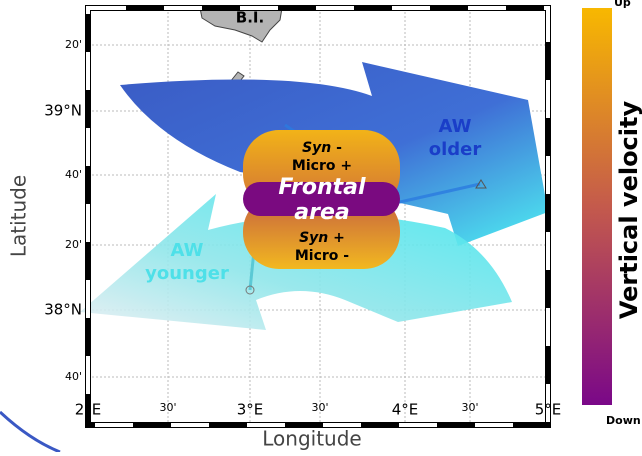 The image size is (642, 456). What do you see at coordinates (548, 410) in the screenshot?
I see `x-tick-label: 5°E` at bounding box center [548, 410].